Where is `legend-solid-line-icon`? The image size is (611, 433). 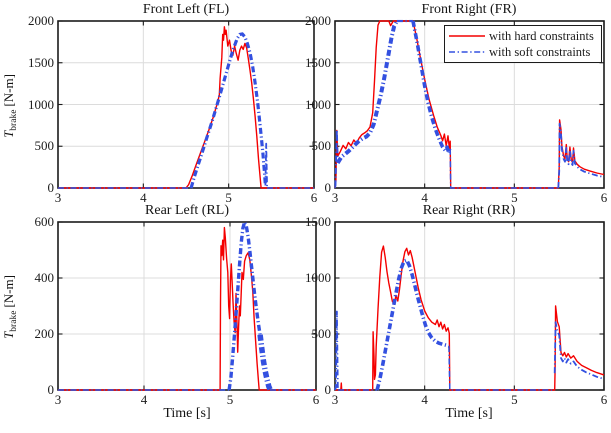
legend-solid-line-icon is located at coordinates (467, 36).